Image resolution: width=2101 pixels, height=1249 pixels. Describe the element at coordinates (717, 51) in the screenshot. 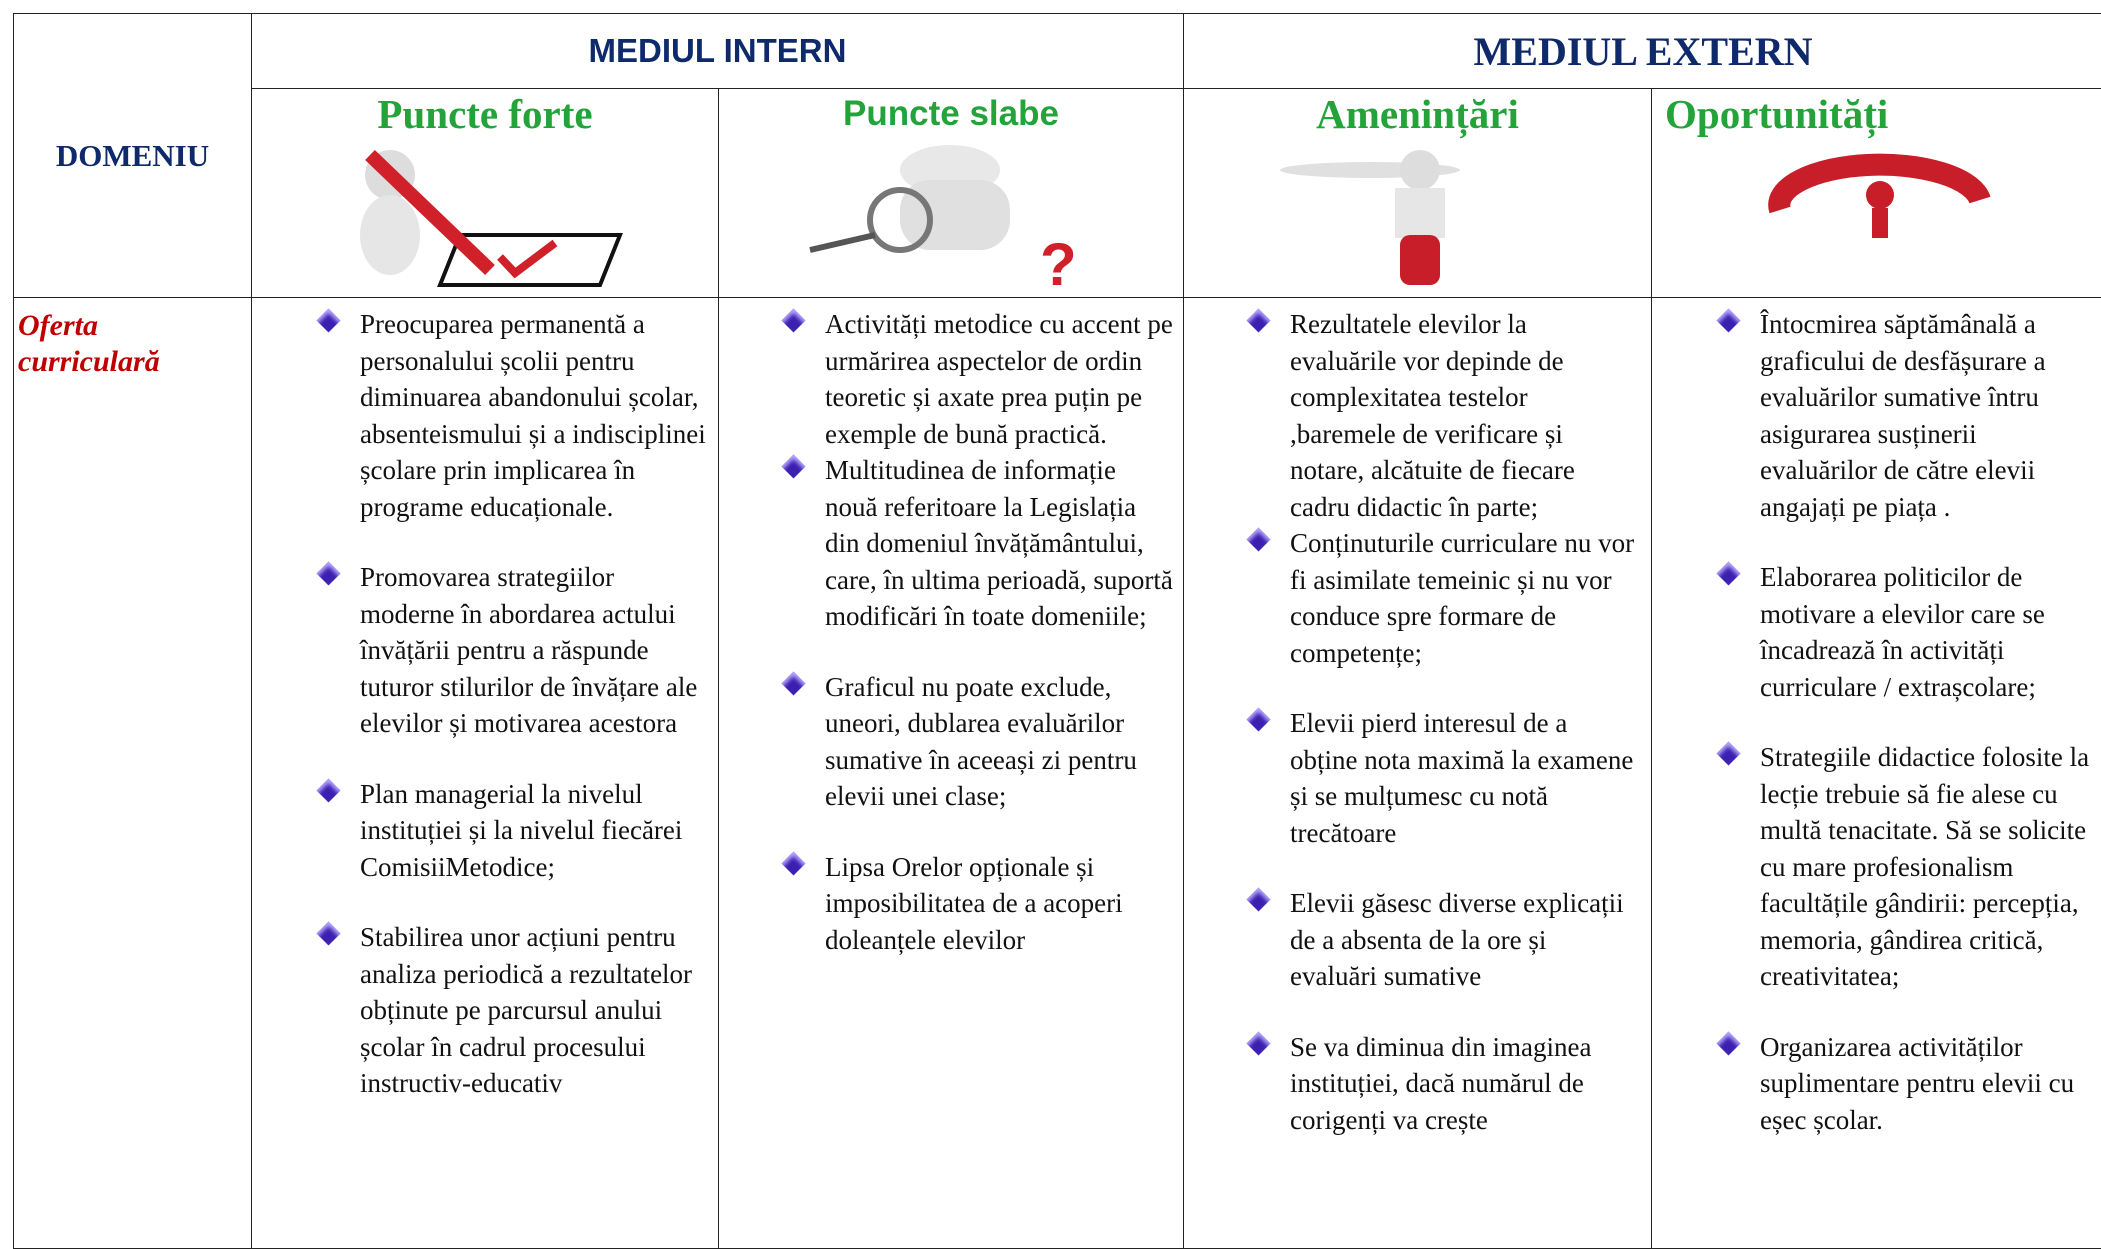

I see `internal-header: MEDIUL INTERN` at that location.